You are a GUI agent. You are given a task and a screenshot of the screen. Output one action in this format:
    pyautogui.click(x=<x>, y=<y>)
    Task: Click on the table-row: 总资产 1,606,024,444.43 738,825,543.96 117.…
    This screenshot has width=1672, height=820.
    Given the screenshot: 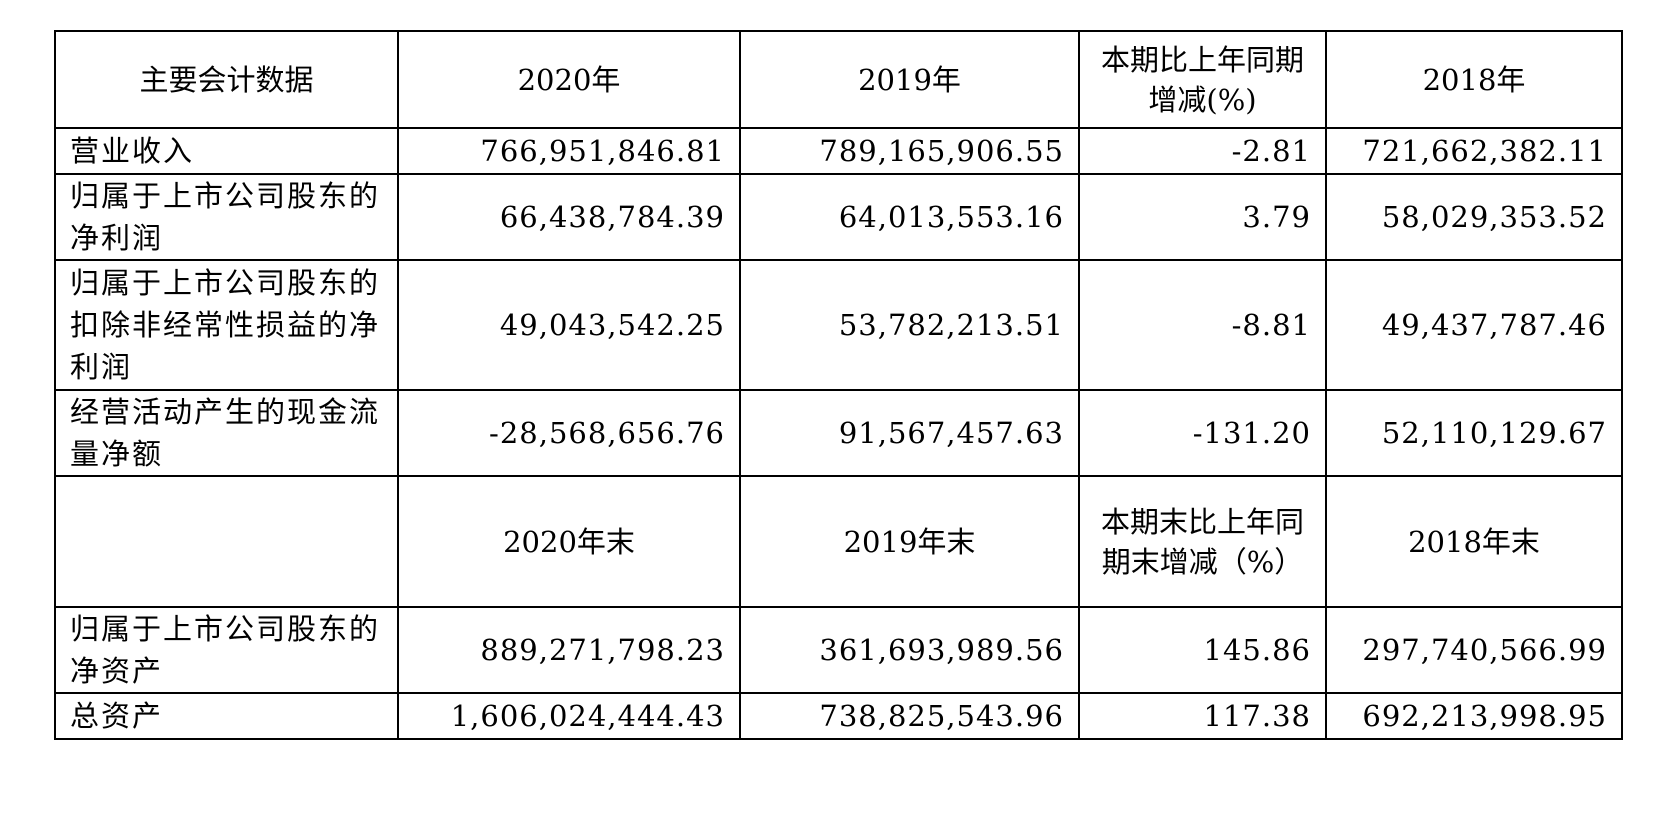 What is the action you would take?
    pyautogui.click(x=838, y=716)
    